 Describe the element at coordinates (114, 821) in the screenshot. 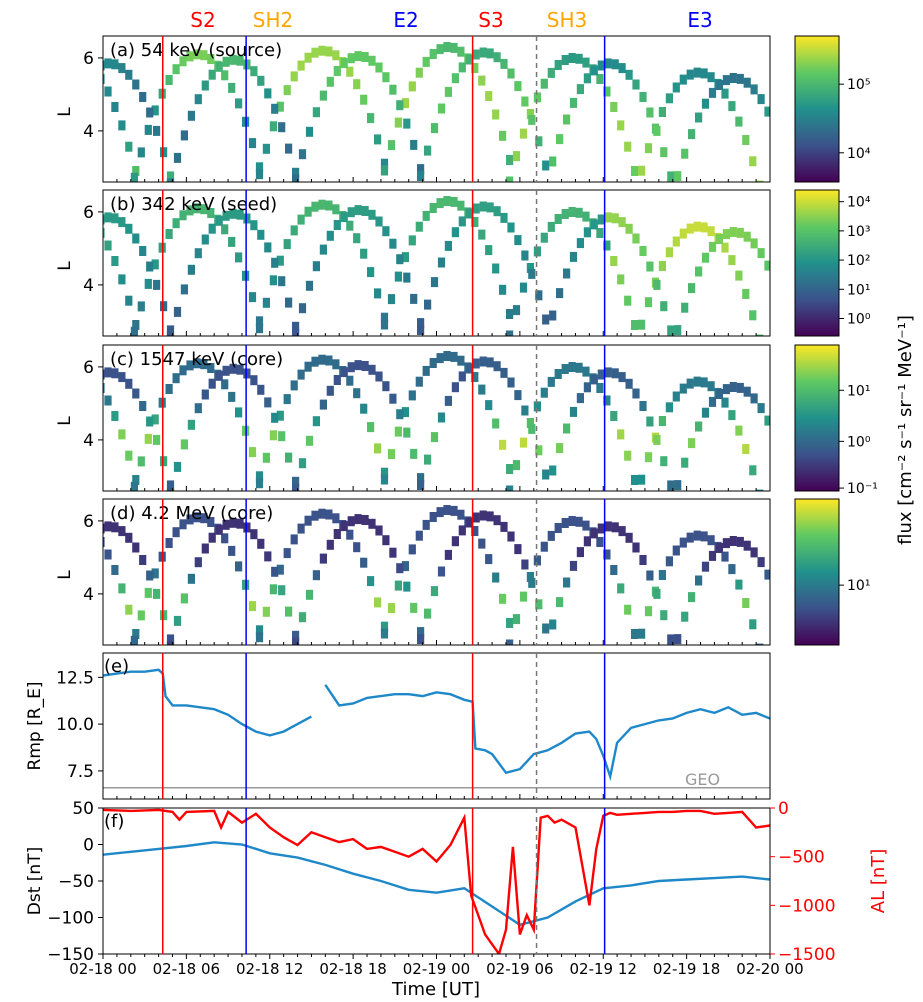

I see `panel-f-title: (f)` at that location.